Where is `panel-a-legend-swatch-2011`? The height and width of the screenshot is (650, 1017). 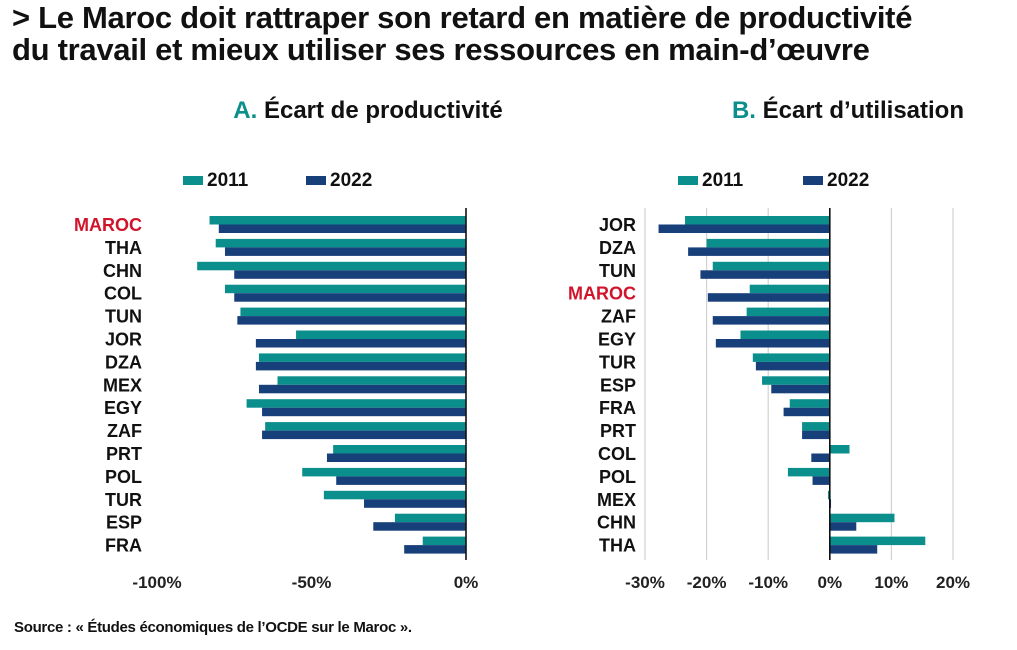
panel-a-legend-swatch-2011 is located at coordinates (193, 180).